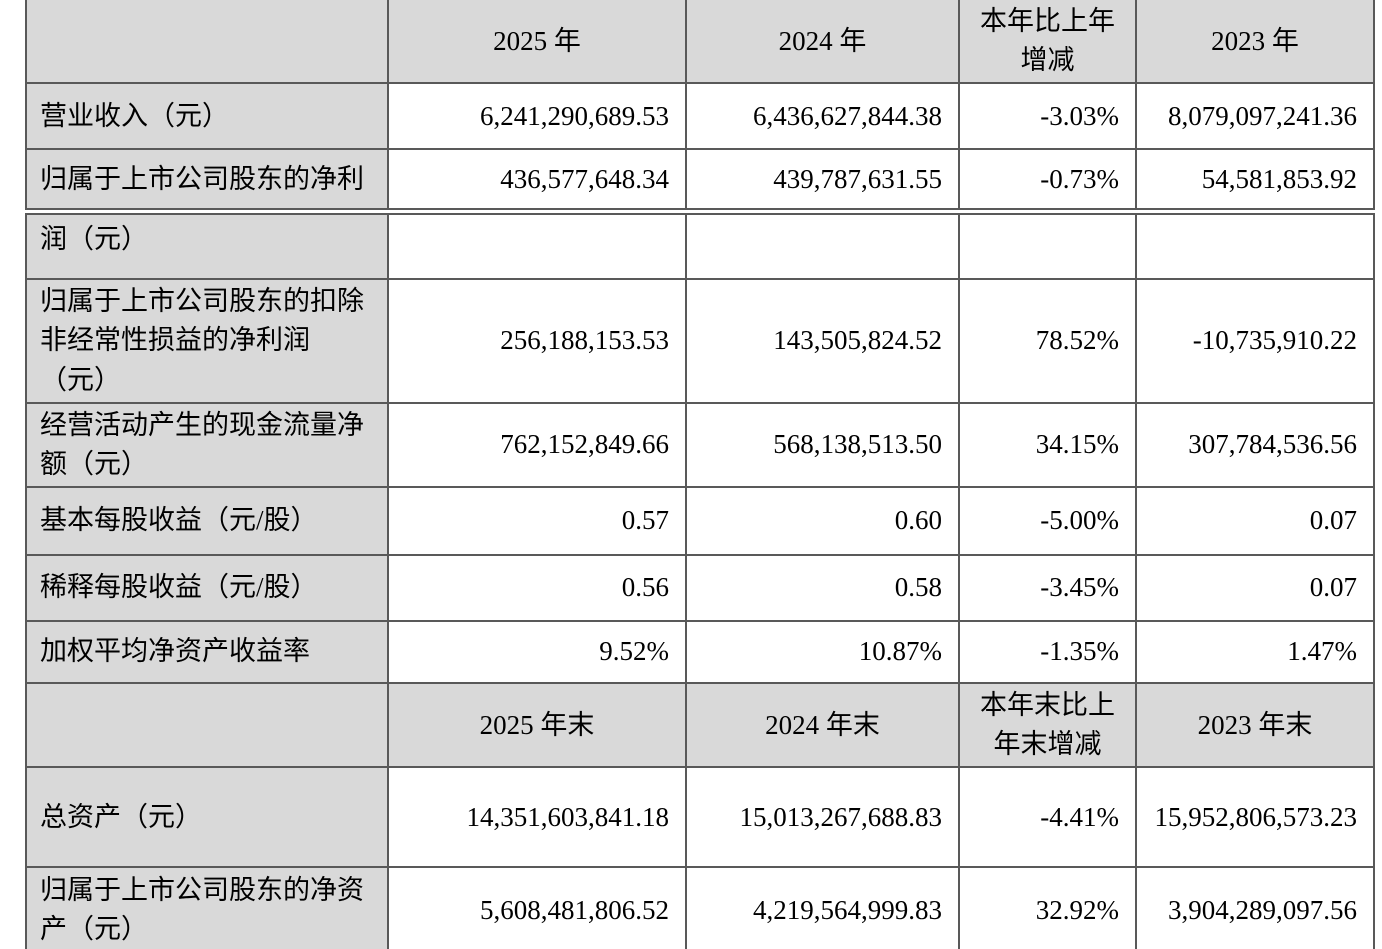  I want to click on diluted-eps-label: 稀释每股收益（元/股）, so click(207, 587).